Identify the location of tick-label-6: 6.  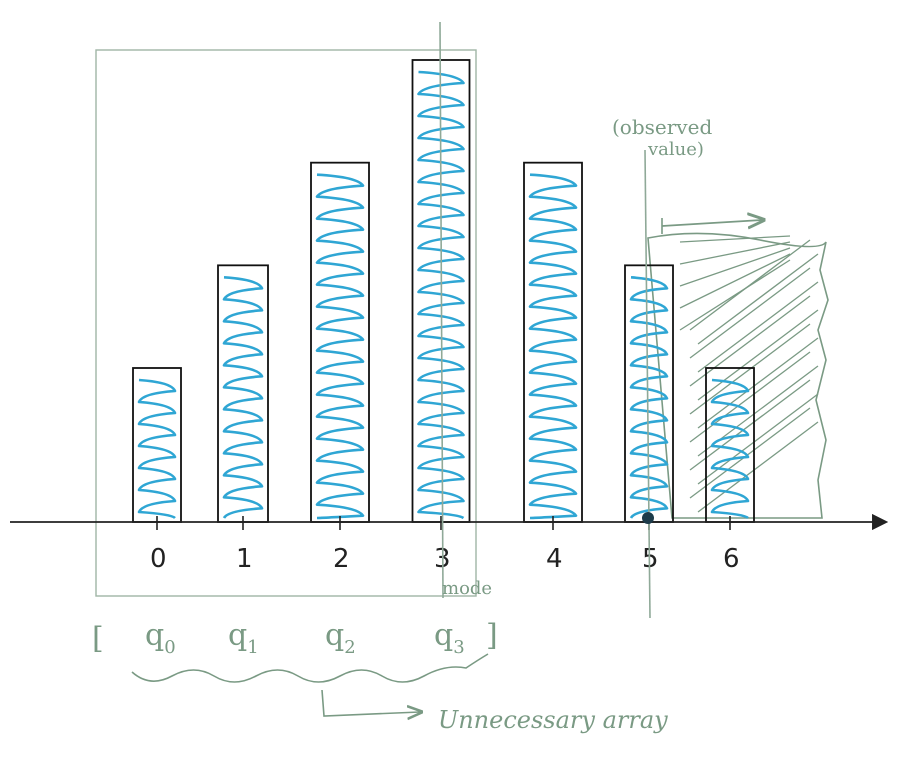
(731, 559).